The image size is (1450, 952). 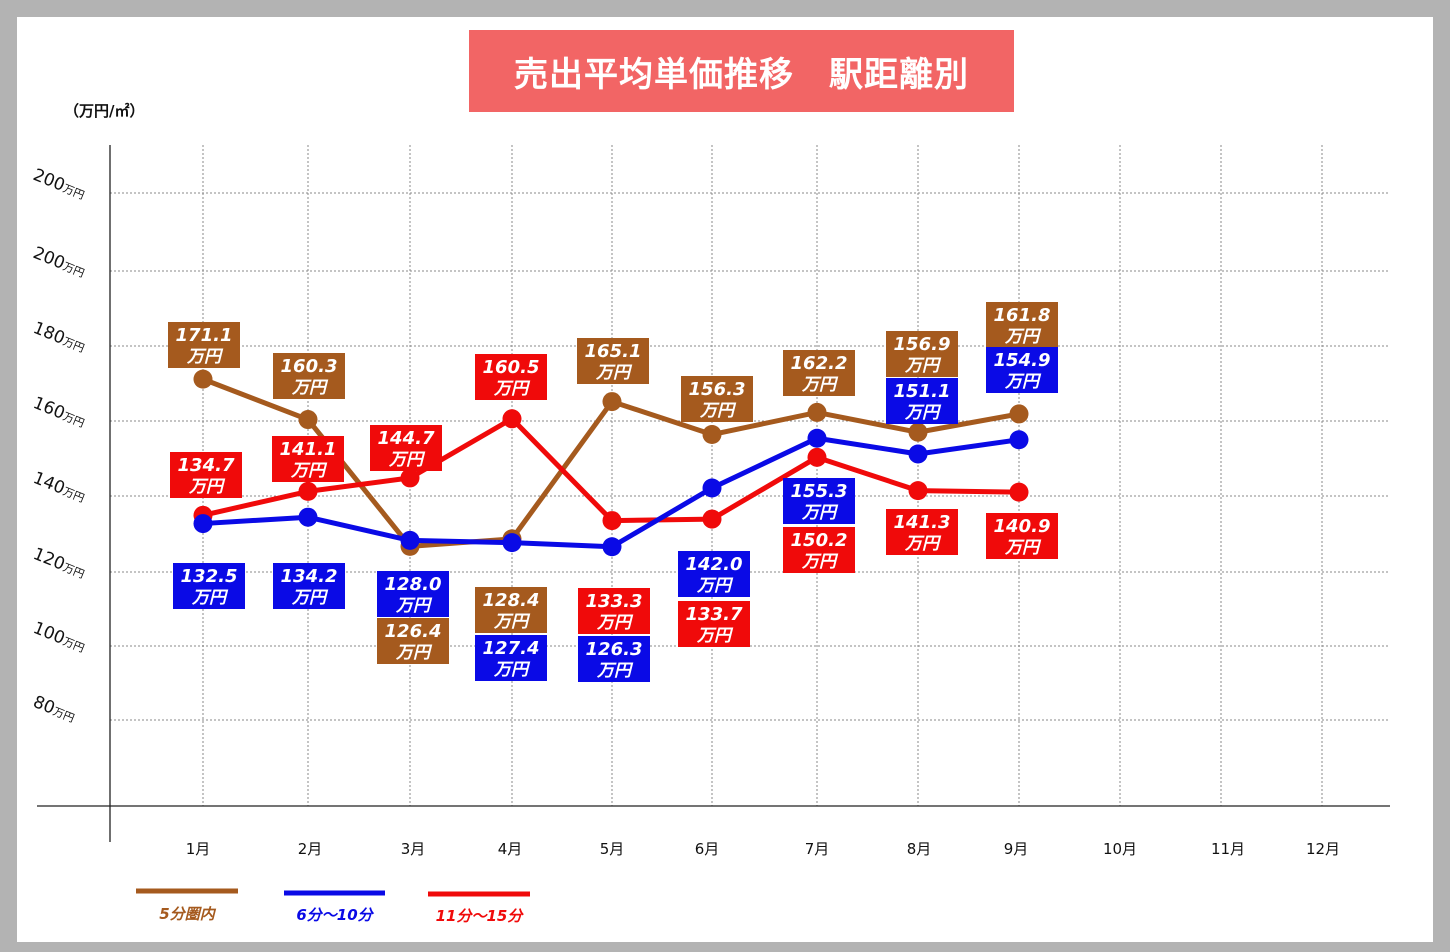 I want to click on data-label-value: 171.1, so click(x=204, y=335).